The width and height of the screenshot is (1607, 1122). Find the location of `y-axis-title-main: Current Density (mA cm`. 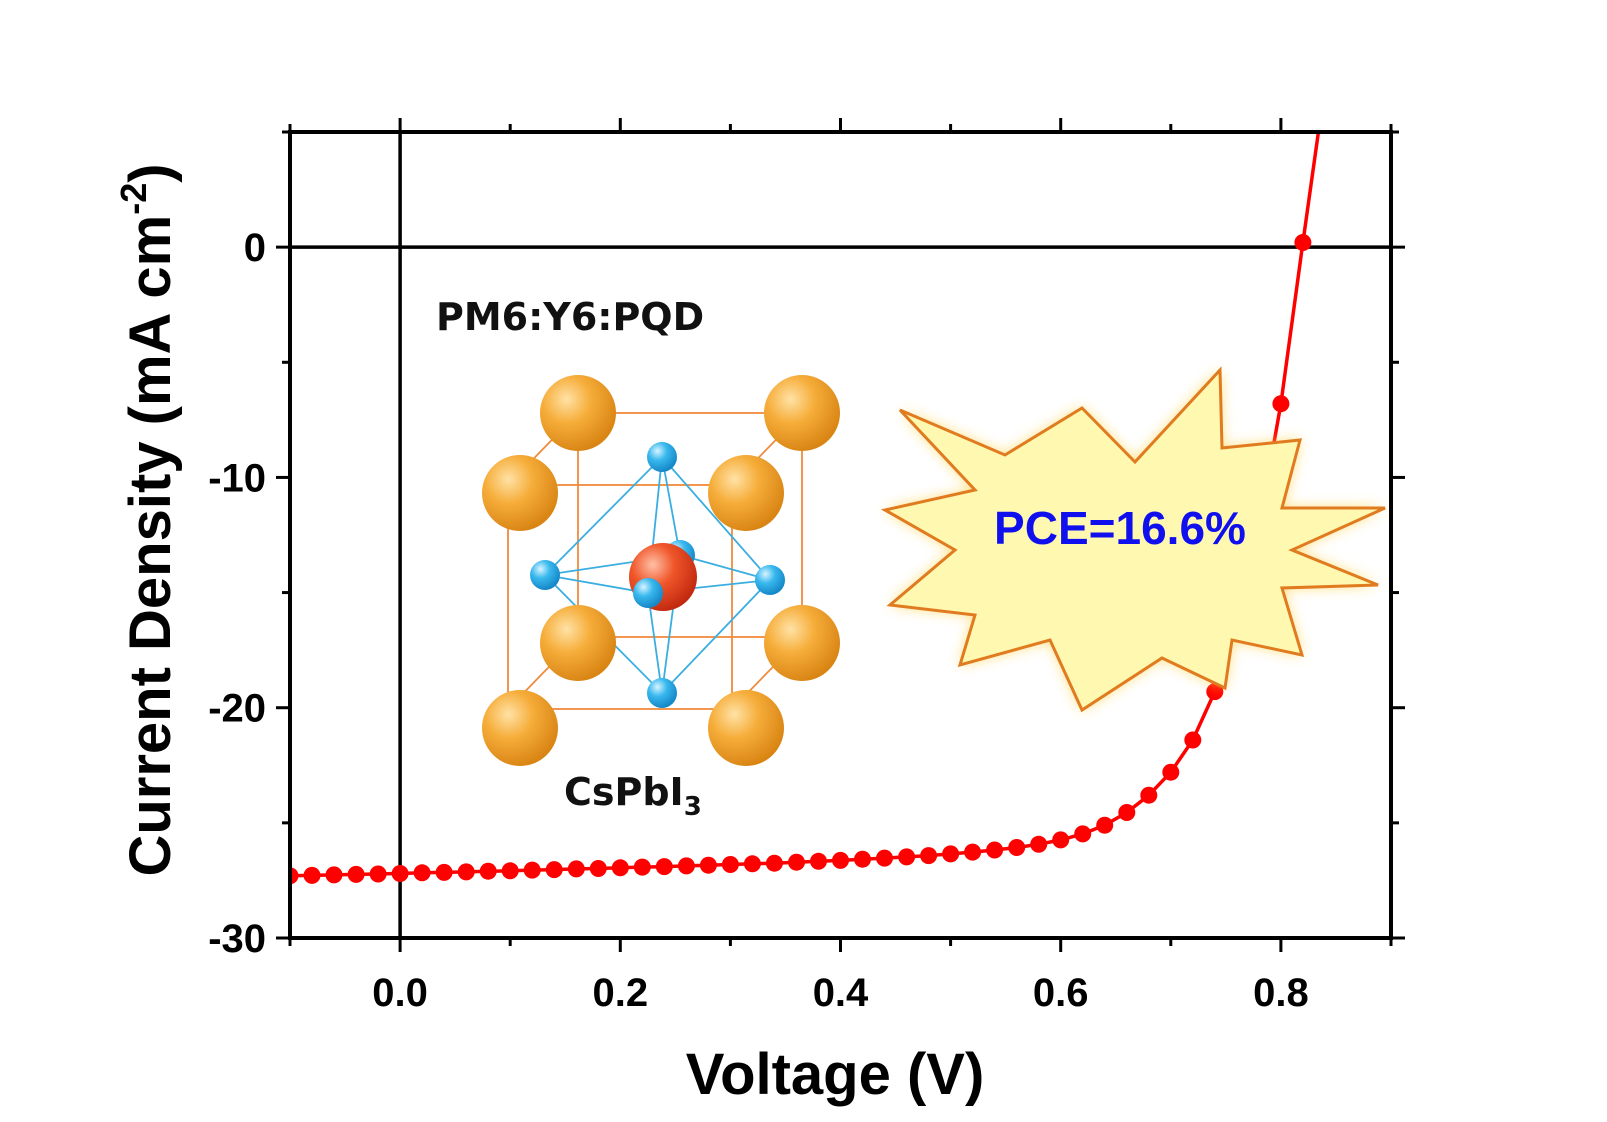

y-axis-title-main: Current Density (mA cm is located at coordinates (150, 546).